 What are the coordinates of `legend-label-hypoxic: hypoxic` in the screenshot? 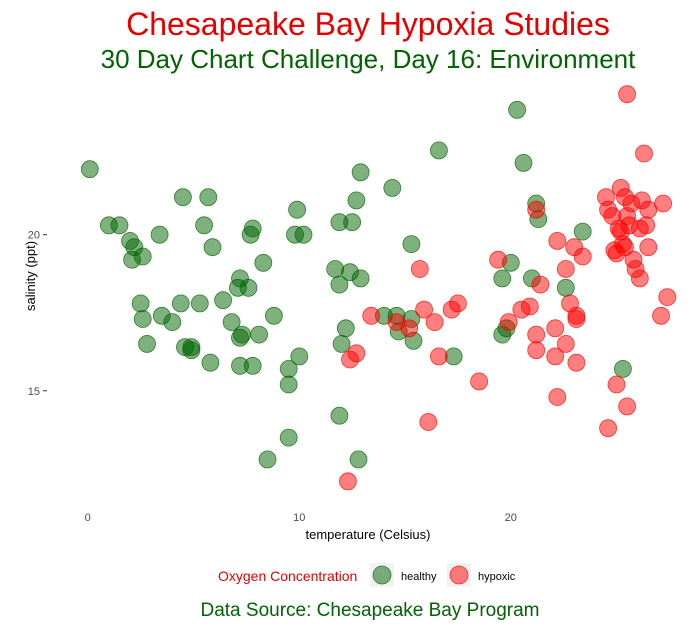 It's located at (497, 577).